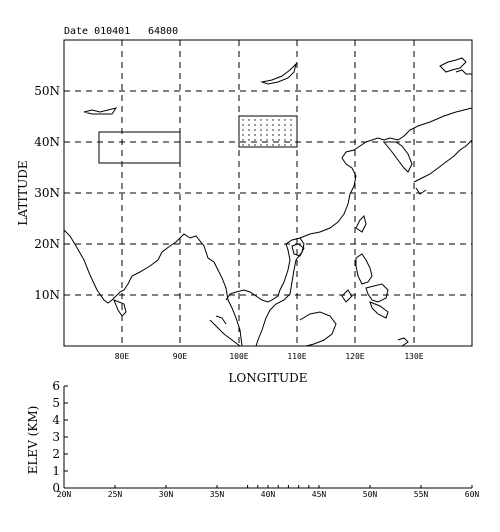 The image size is (500, 532). I want to click on dotted-box-region, so click(268, 131).